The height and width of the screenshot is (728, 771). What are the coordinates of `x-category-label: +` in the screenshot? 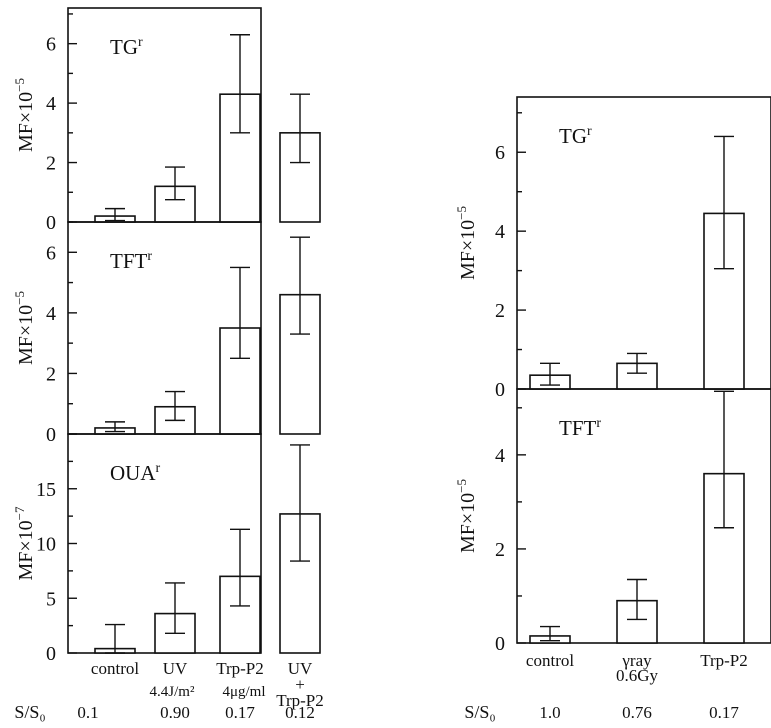 It's located at (300, 684).